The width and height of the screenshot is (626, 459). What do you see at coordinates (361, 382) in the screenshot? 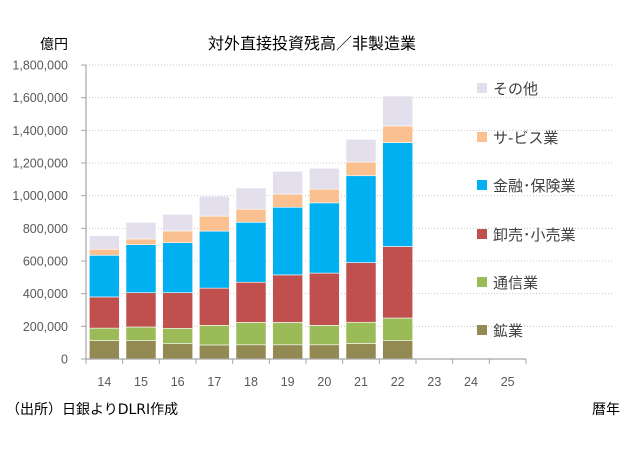
I see `x-tick-label: 21` at bounding box center [361, 382].